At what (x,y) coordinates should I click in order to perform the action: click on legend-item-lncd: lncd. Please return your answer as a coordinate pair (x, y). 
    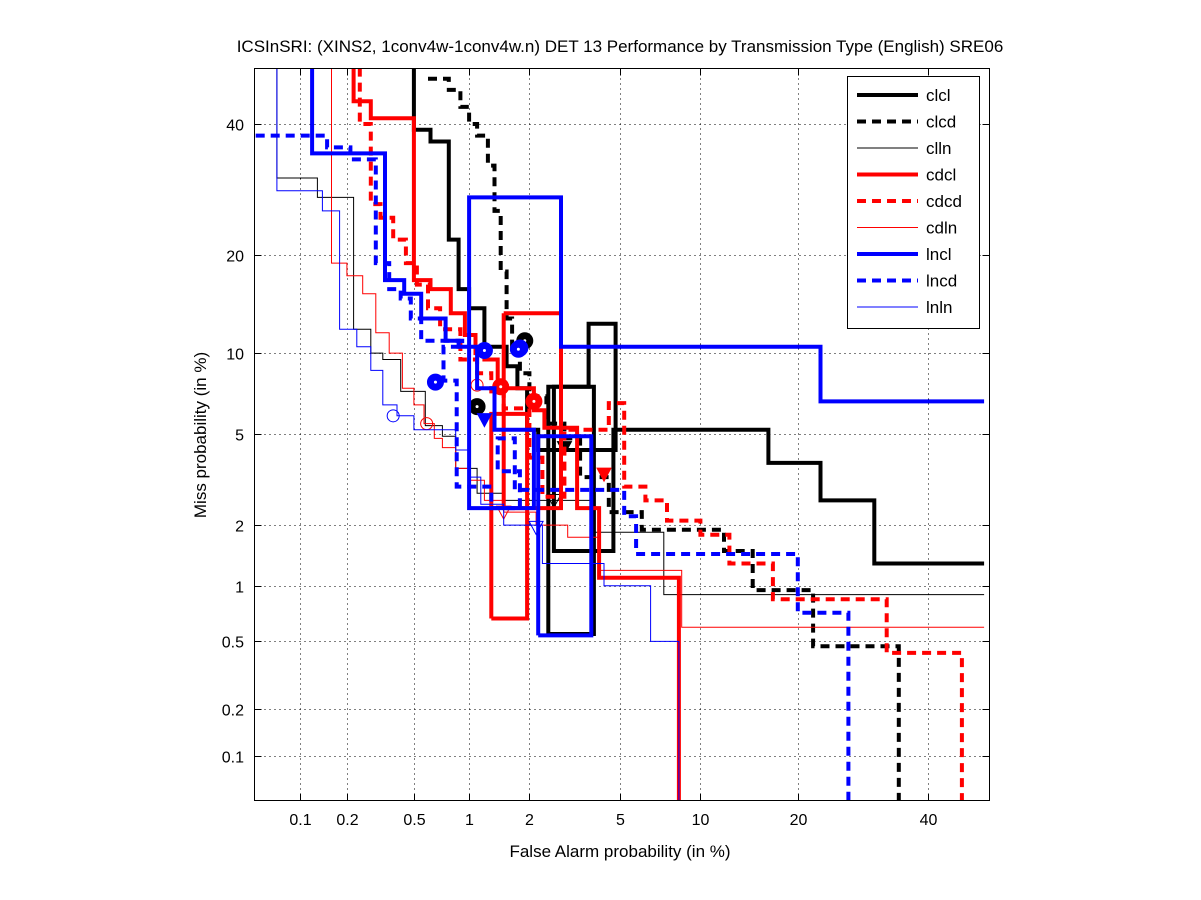
    Looking at the image, I should click on (907, 281).